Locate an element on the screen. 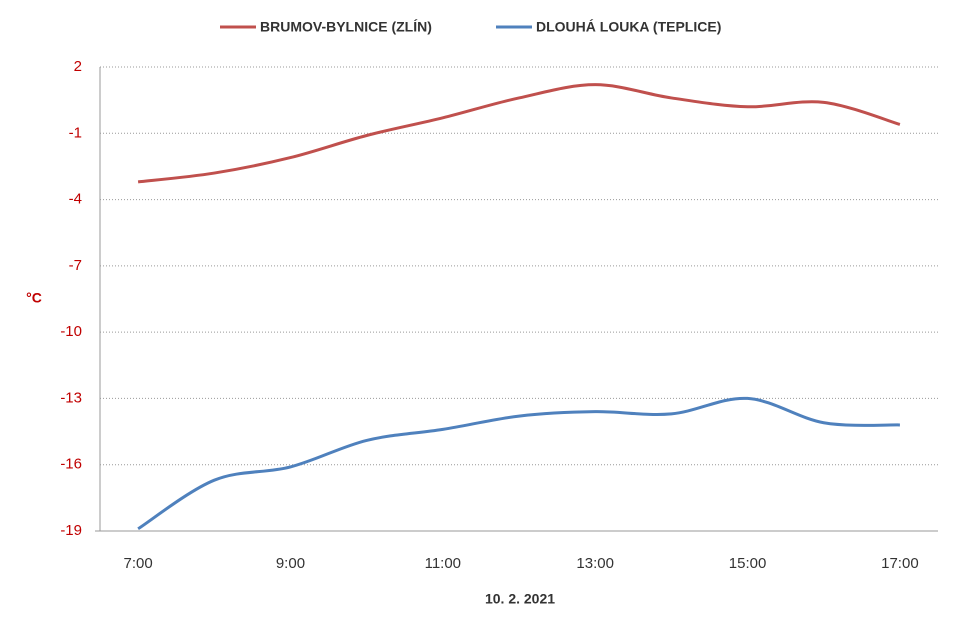 Image resolution: width=960 pixels, height=635 pixels. y-tick-label: -7 is located at coordinates (75, 265).